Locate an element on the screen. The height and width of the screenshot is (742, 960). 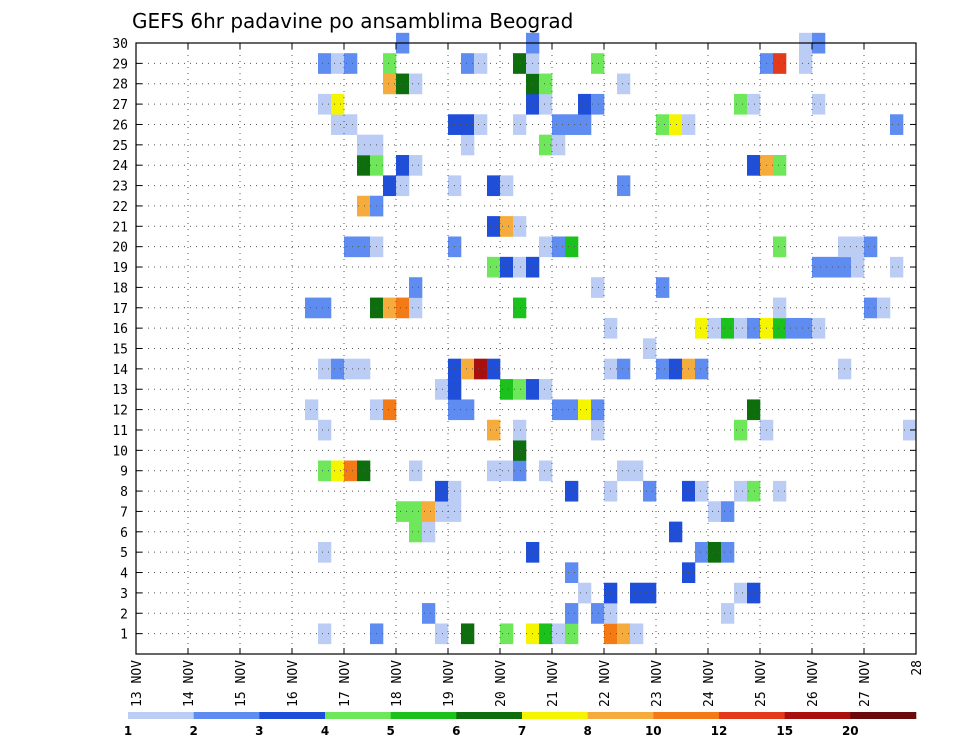
y-tick-label: 9 is located at coordinates (124, 472).